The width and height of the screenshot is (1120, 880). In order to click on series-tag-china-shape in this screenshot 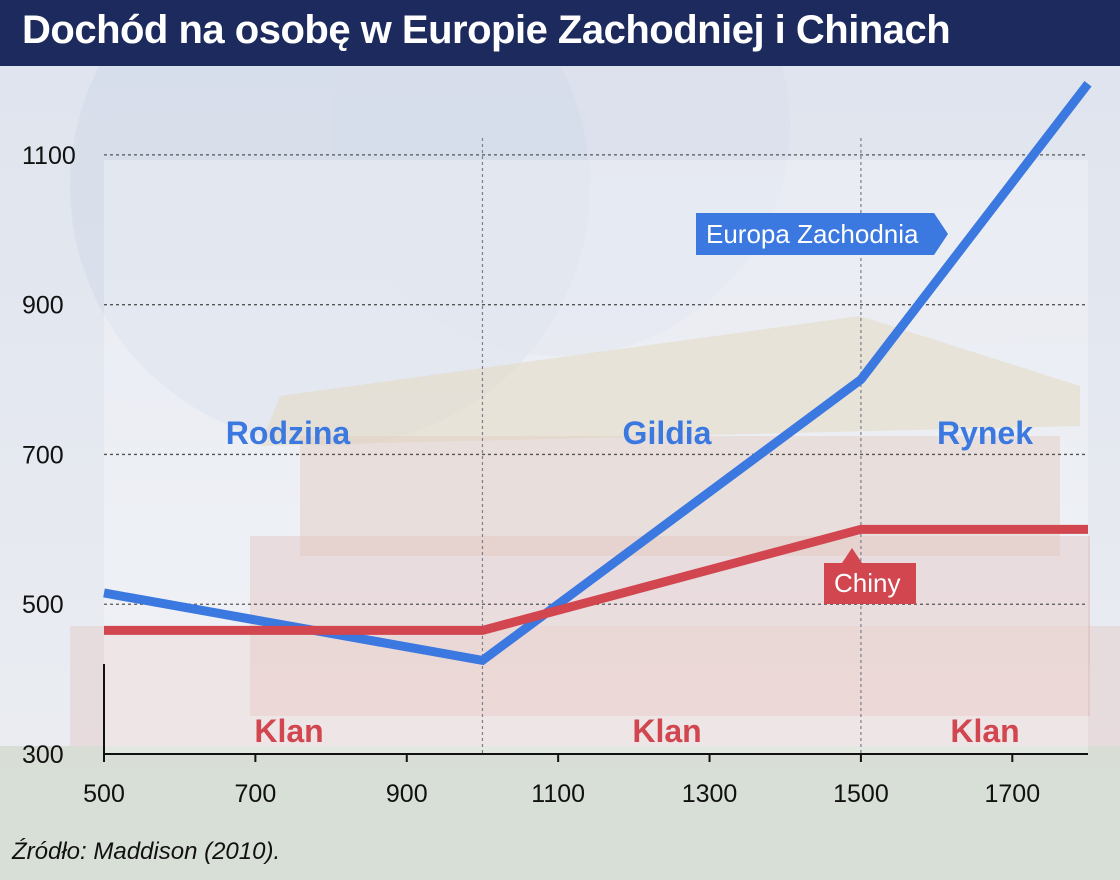, I will do `click(870, 576)`.